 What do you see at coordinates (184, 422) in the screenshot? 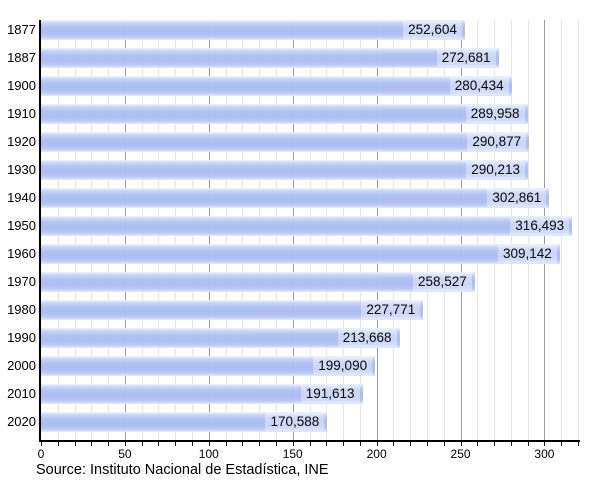
I see `bar-2020: 170,588` at bounding box center [184, 422].